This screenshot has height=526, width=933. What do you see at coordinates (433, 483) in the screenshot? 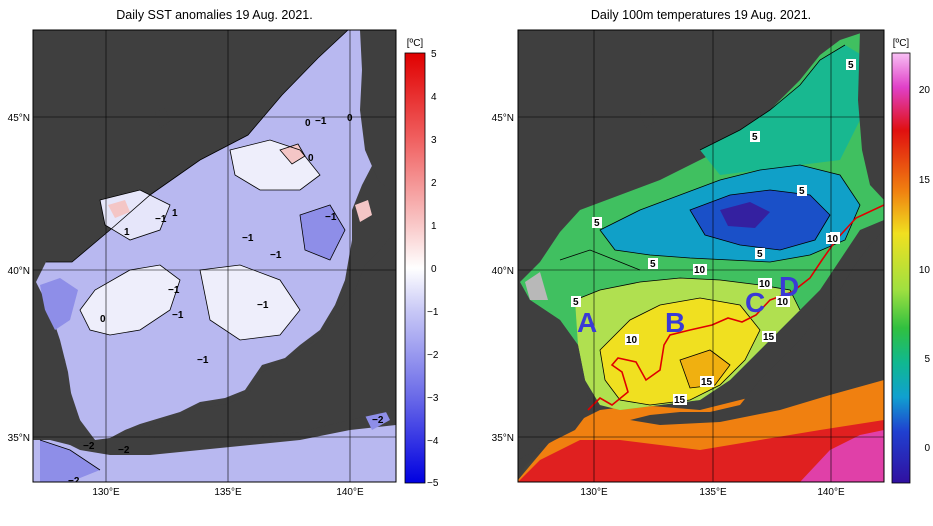
I see `colorbar-tick: −5` at bounding box center [433, 483].